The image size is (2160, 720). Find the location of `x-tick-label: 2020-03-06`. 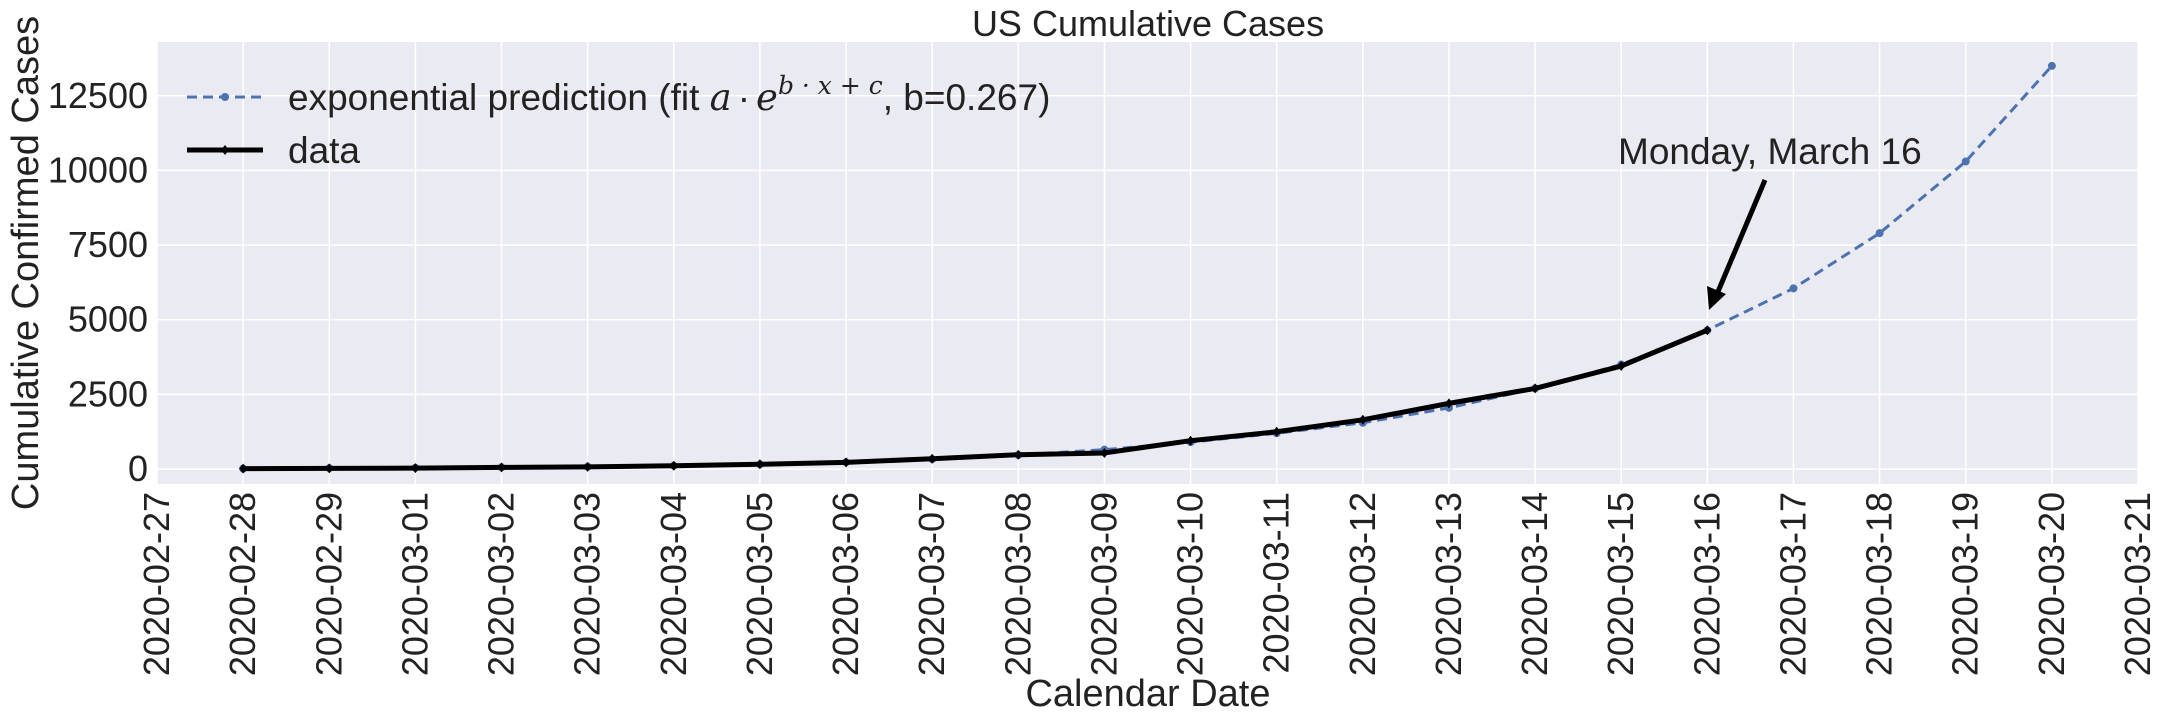

x-tick-label: 2020-03-06 is located at coordinates (845, 584).